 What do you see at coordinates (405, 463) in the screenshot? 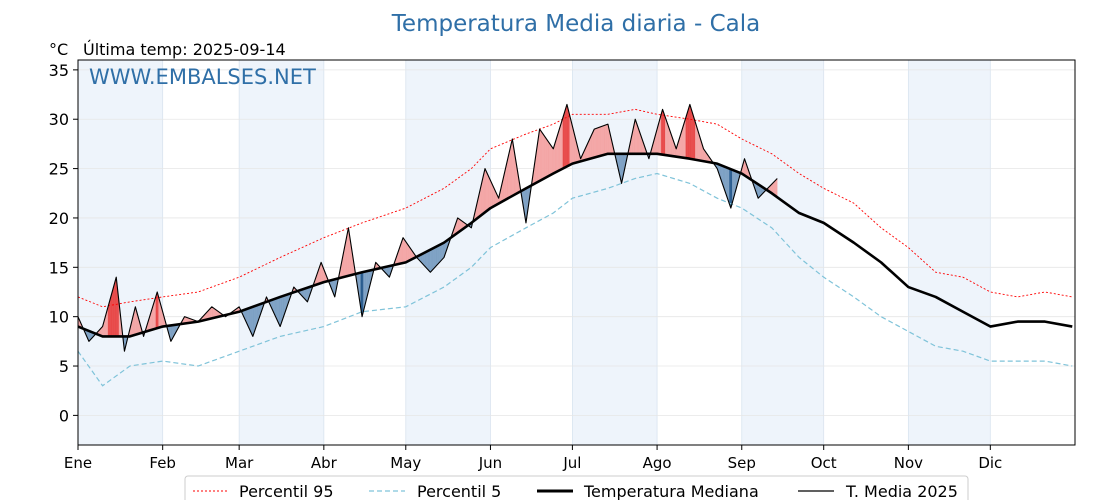
I see `x-tick-label: May` at bounding box center [405, 463].